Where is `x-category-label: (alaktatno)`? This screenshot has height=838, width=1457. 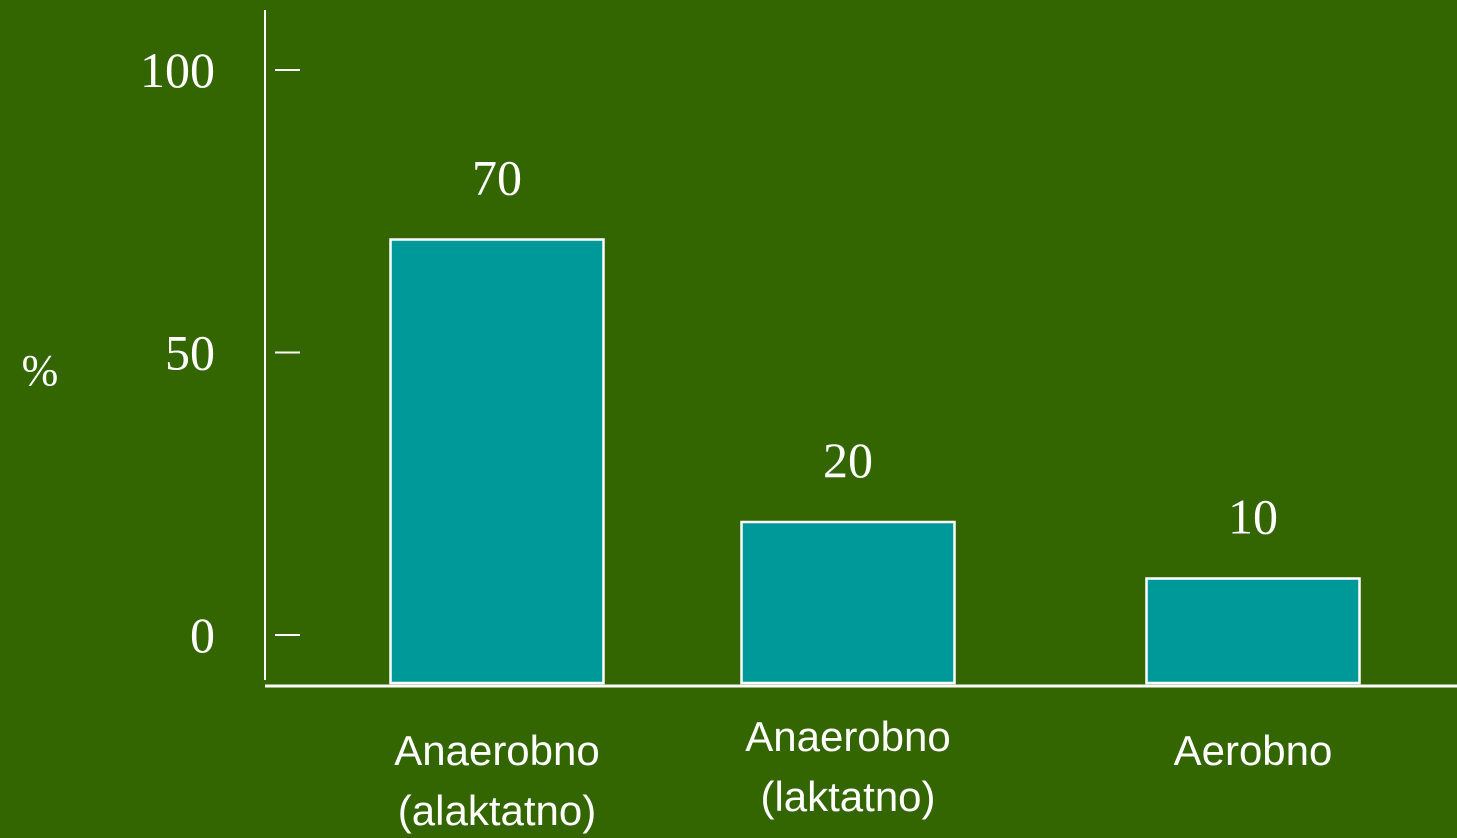
x-category-label: (alaktatno) is located at coordinates (497, 810).